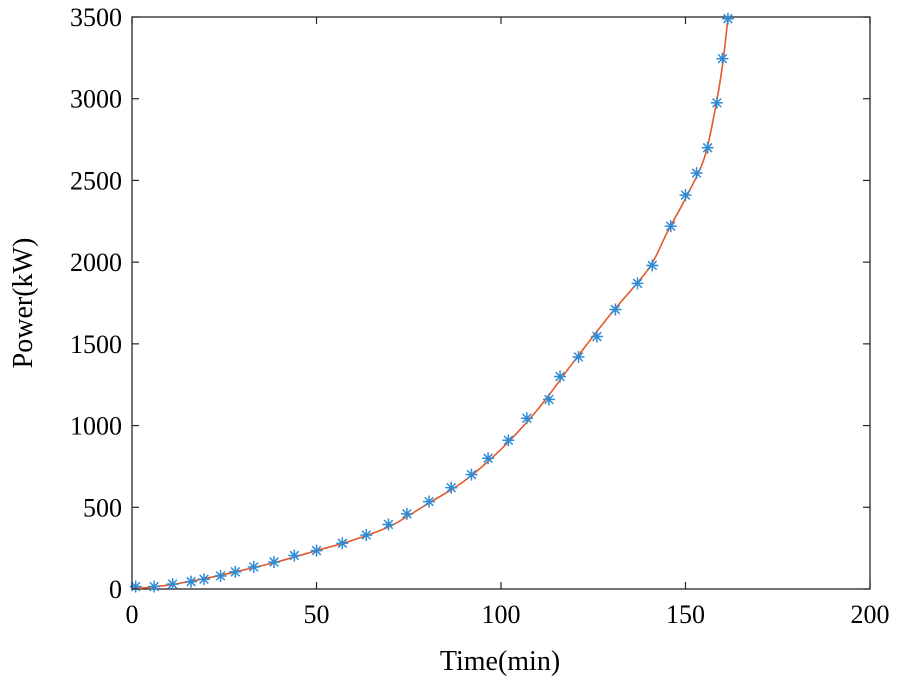 The width and height of the screenshot is (900, 683). Describe the element at coordinates (96, 262) in the screenshot. I see `y-tick-label: 2000` at that location.